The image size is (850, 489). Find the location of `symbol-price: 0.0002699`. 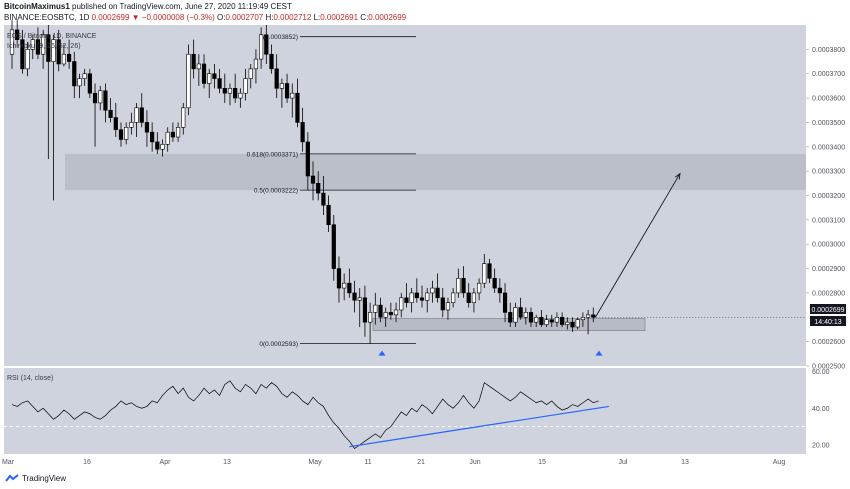

symbol-price: 0.0002699 is located at coordinates (110, 17).